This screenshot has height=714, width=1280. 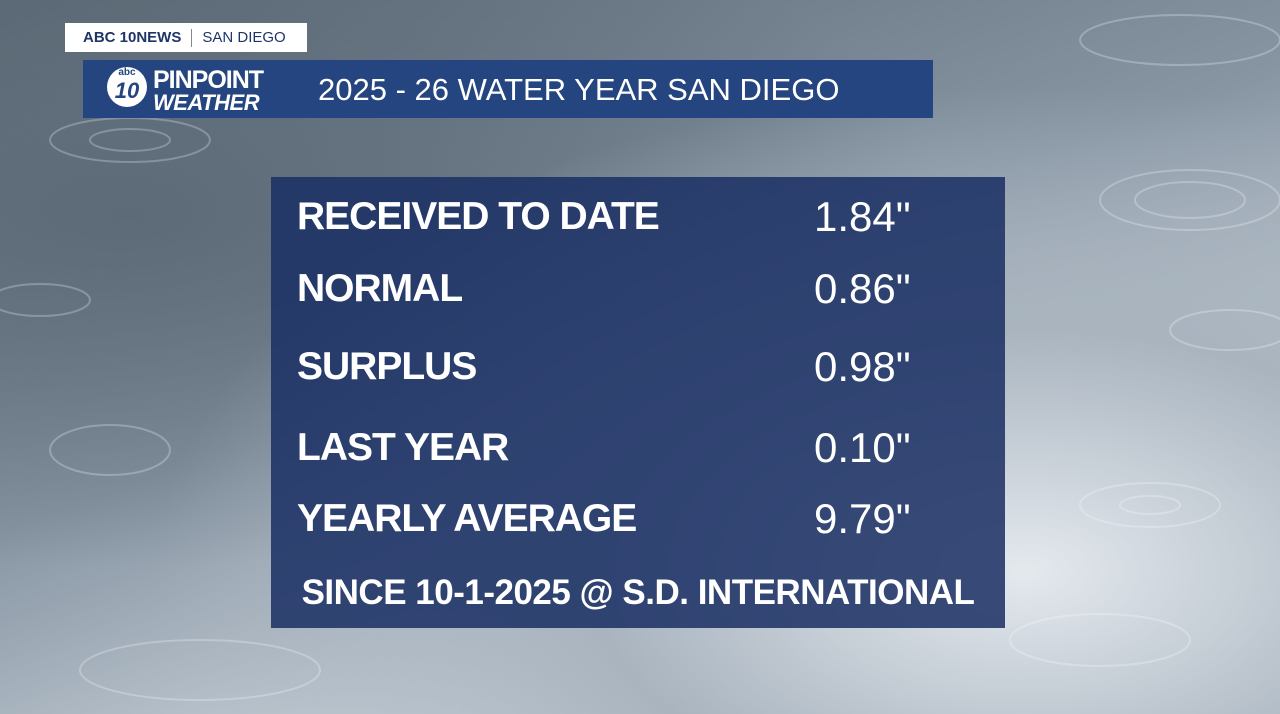 I want to click on logo-line1: PINPOINT, so click(x=208, y=80).